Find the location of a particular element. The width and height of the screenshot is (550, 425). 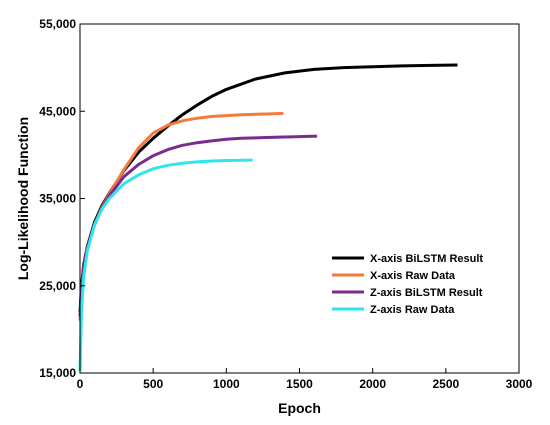

legend-label: X-axis Raw Data is located at coordinates (413, 276).